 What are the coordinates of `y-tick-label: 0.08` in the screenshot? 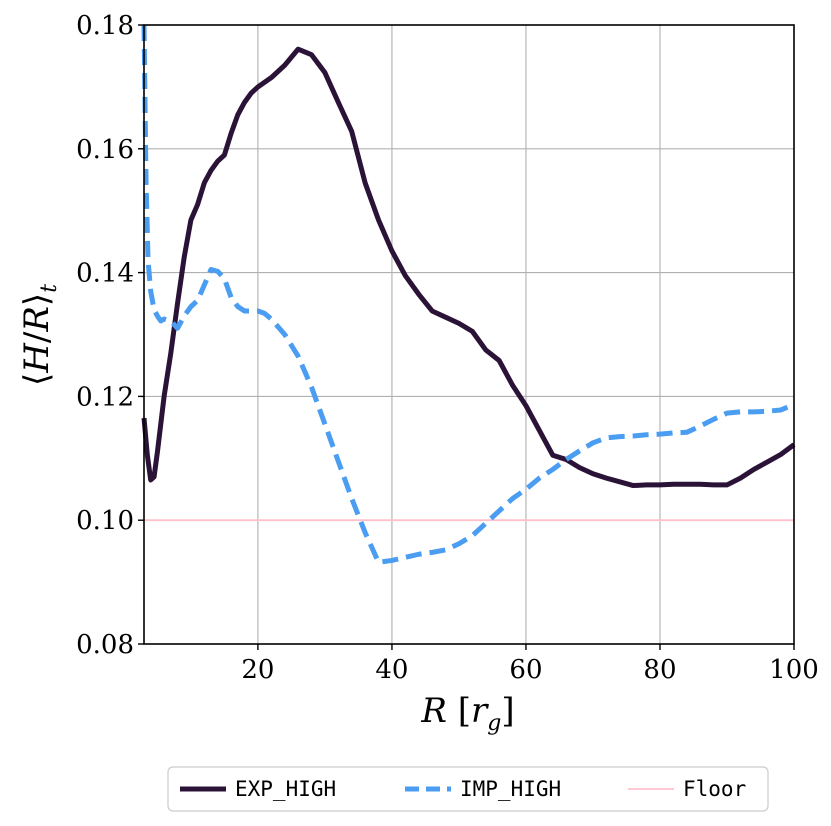 It's located at (105, 645).